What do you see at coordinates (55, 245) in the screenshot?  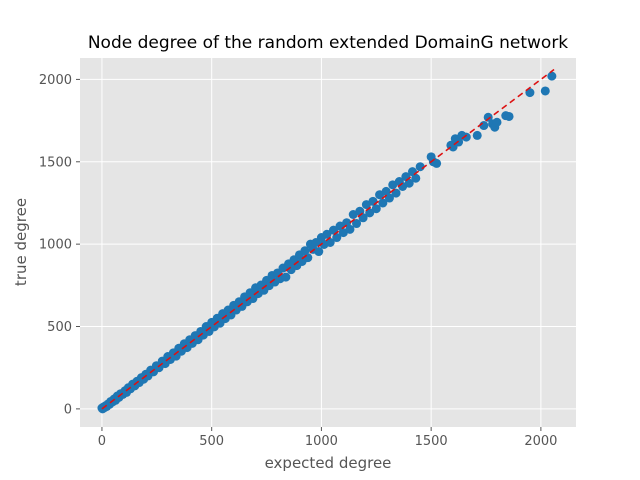 I see `y-tick-label: 1000` at bounding box center [55, 245].